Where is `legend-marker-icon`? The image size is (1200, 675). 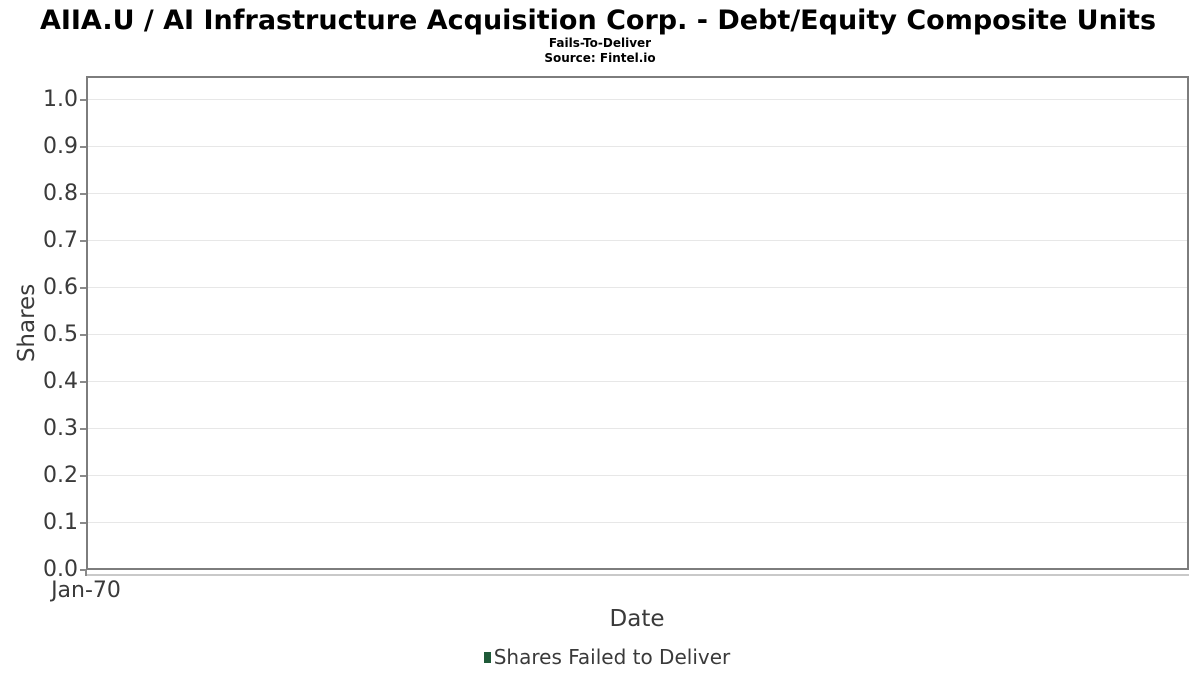 legend-marker-icon is located at coordinates (487, 657).